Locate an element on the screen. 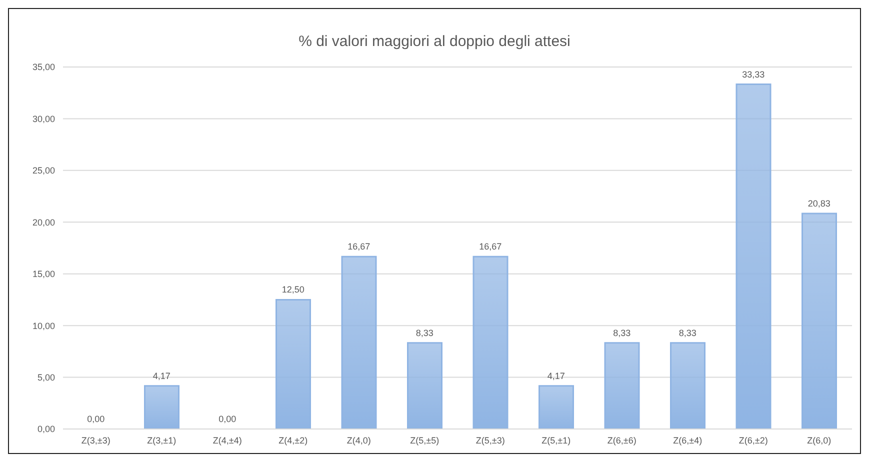  x-tick-label: Z(4,±2) is located at coordinates (293, 440).